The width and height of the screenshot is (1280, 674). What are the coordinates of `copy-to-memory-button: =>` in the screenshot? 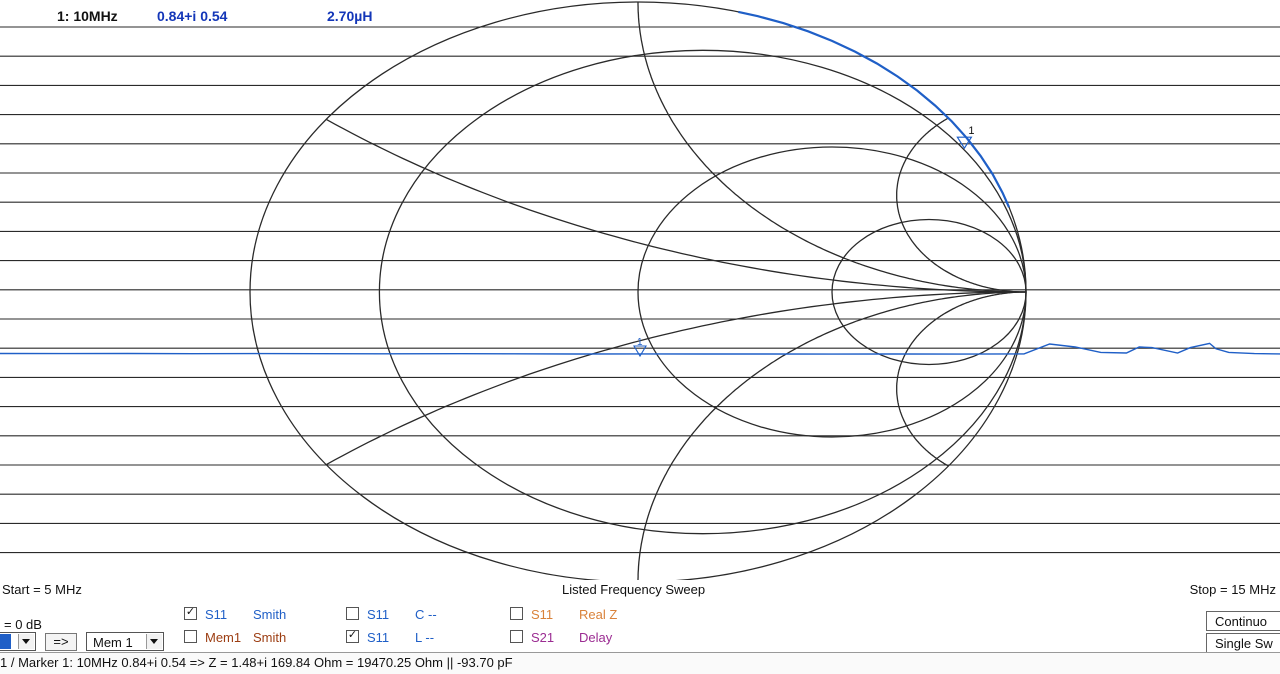 It's located at (61, 642).